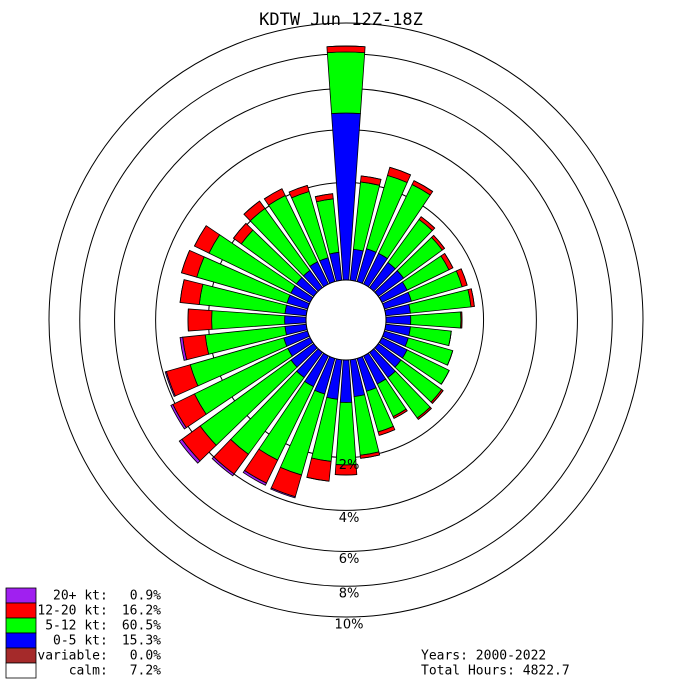  I want to click on legend-share: 7.2%, so click(145, 671).